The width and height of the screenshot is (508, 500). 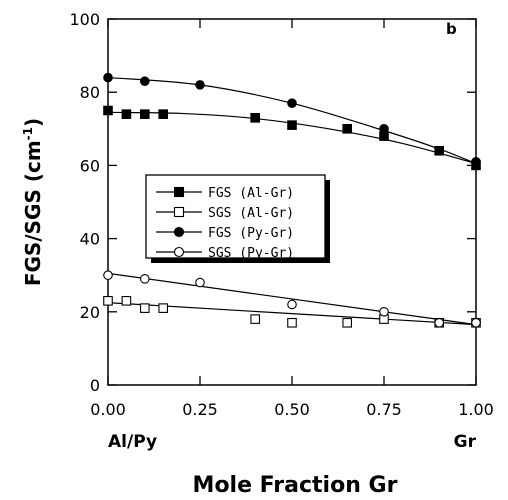 I want to click on x-tick-label: 1.00, so click(x=476, y=409).